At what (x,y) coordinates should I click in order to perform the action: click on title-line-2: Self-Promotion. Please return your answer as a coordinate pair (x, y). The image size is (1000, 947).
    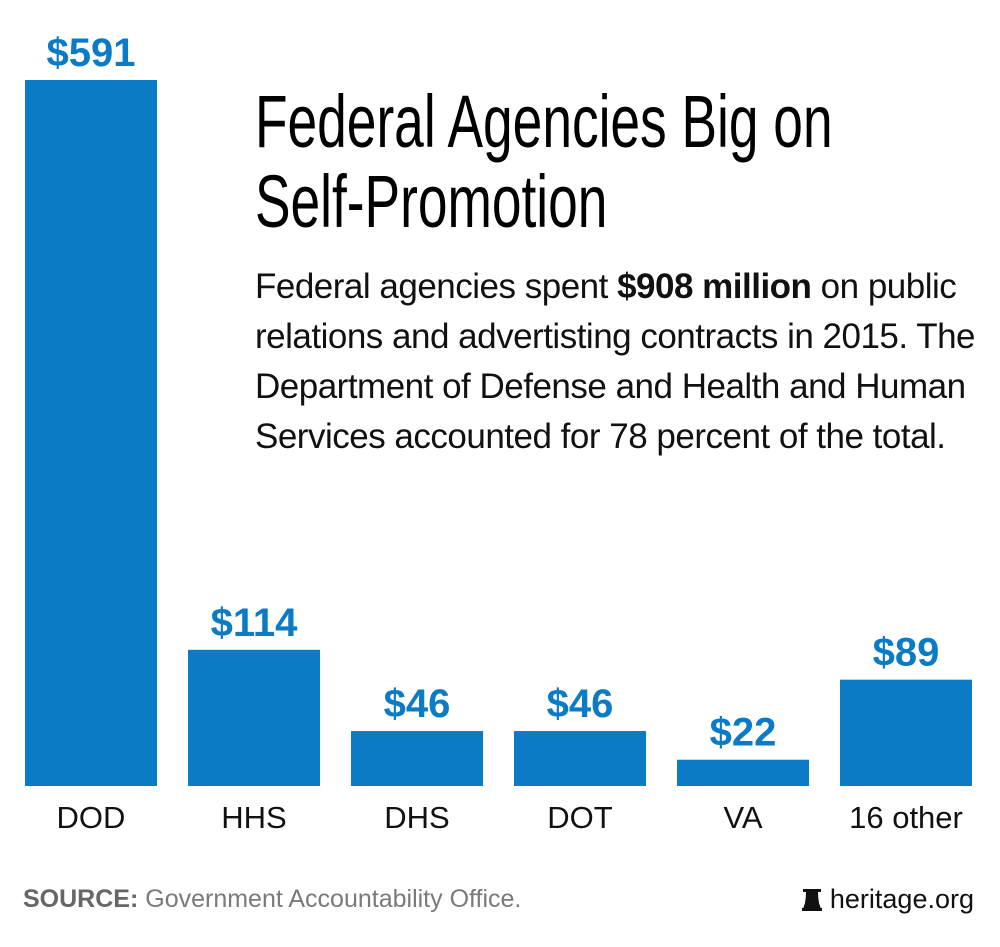
    Looking at the image, I should click on (431, 201).